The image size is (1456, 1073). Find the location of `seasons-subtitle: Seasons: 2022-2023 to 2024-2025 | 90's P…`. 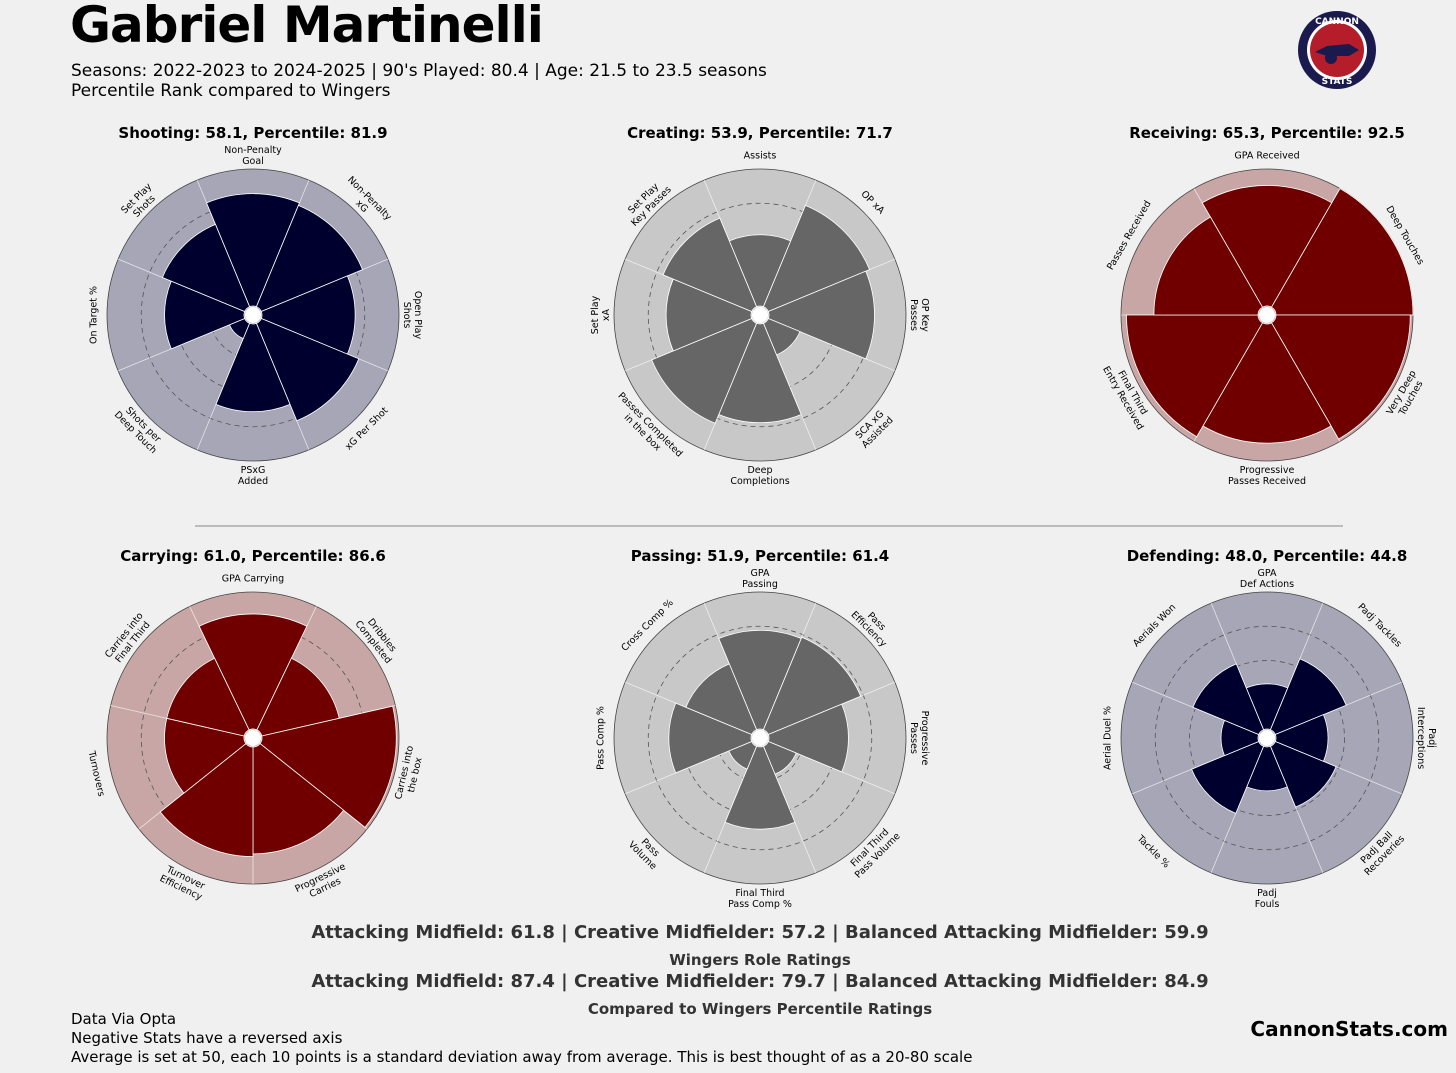

seasons-subtitle: Seasons: 2022-2023 to 2024-2025 | 90's P… is located at coordinates (419, 71).